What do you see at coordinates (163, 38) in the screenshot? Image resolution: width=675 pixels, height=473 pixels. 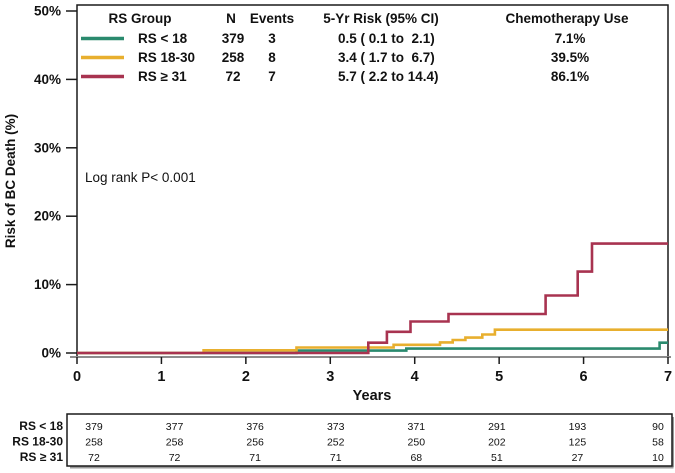 I see `legend-group-label: RS < 18` at bounding box center [163, 38].